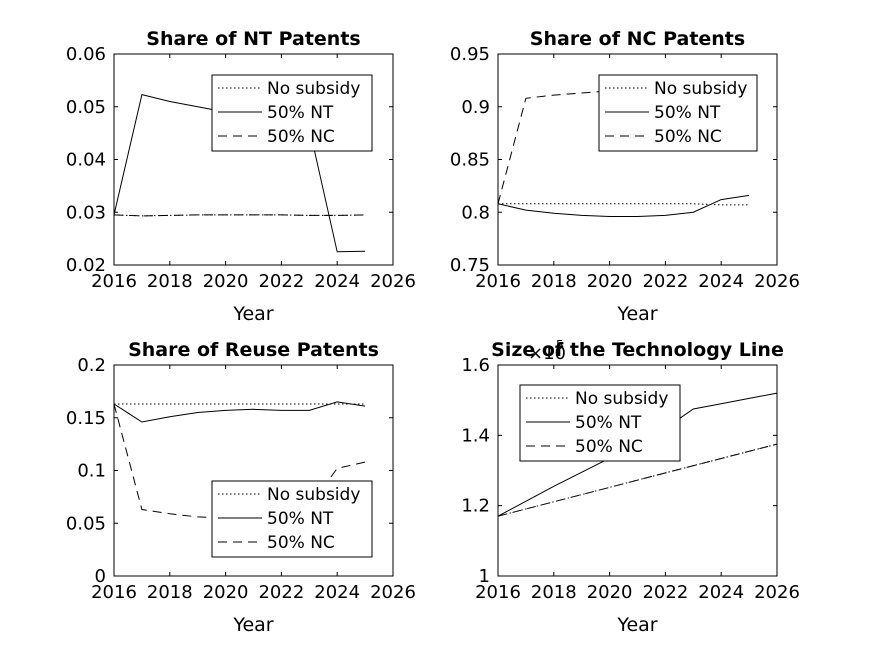  I want to click on y-tick-label: 0.03, so click(86, 212).